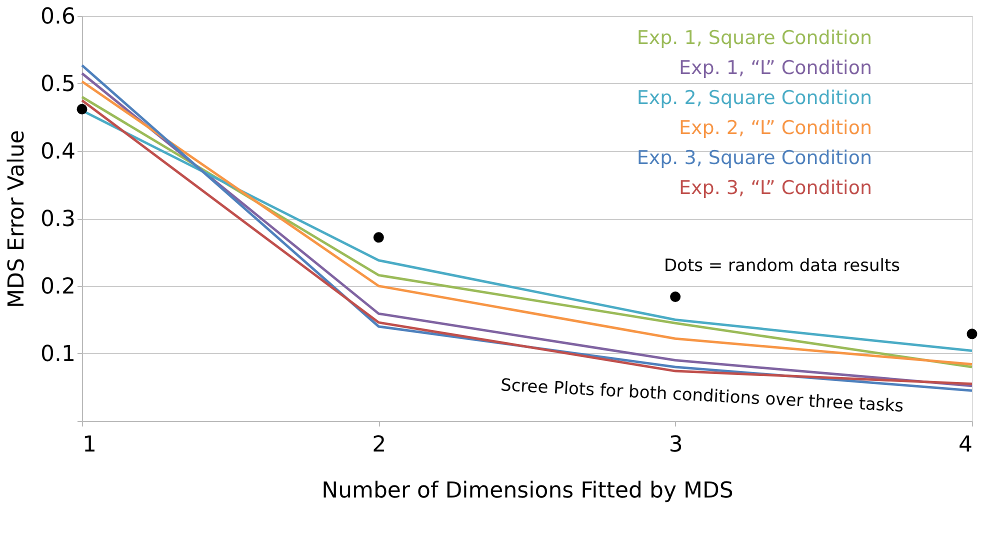 Image resolution: width=994 pixels, height=543 pixels. What do you see at coordinates (702, 396) in the screenshot?
I see `annotation: Scree Plots for both conditions over three tasks` at bounding box center [702, 396].